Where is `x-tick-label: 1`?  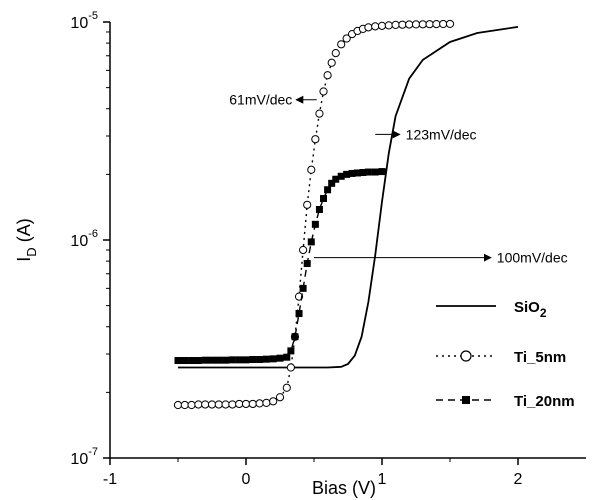
x-tick-label: 1 is located at coordinates (382, 479).